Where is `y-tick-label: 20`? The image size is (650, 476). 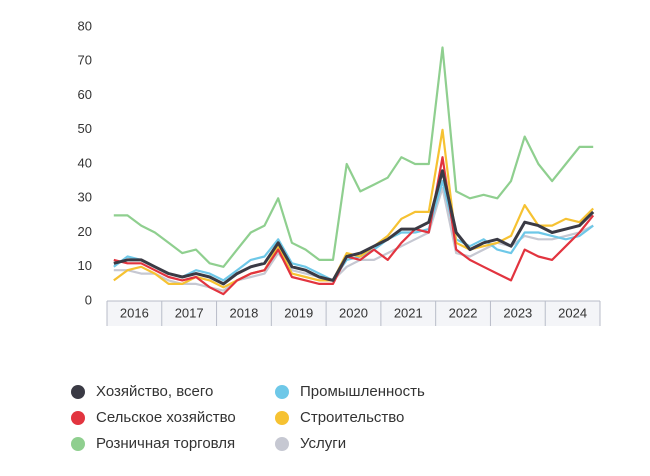 y-tick-label: 20 is located at coordinates (85, 231).